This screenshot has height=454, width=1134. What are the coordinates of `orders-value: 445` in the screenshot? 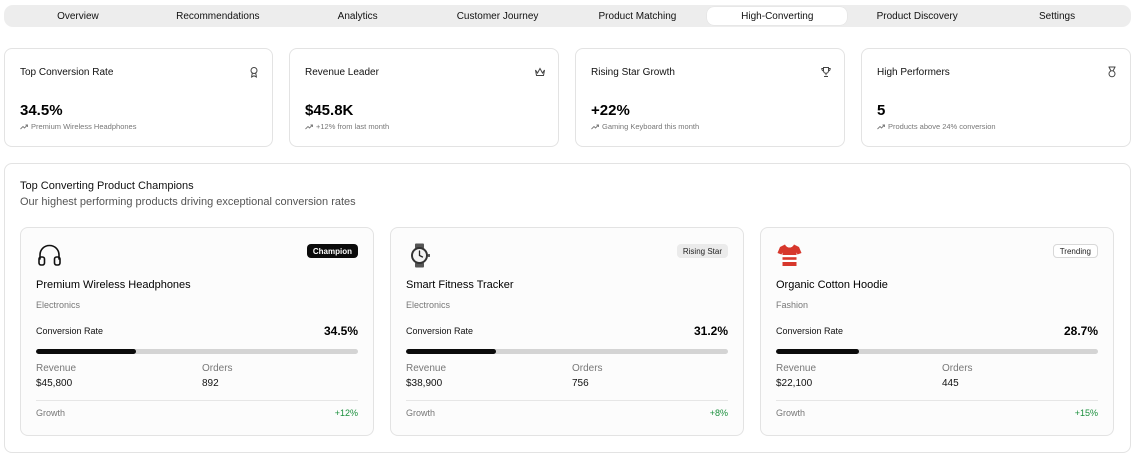 It's located at (950, 383).